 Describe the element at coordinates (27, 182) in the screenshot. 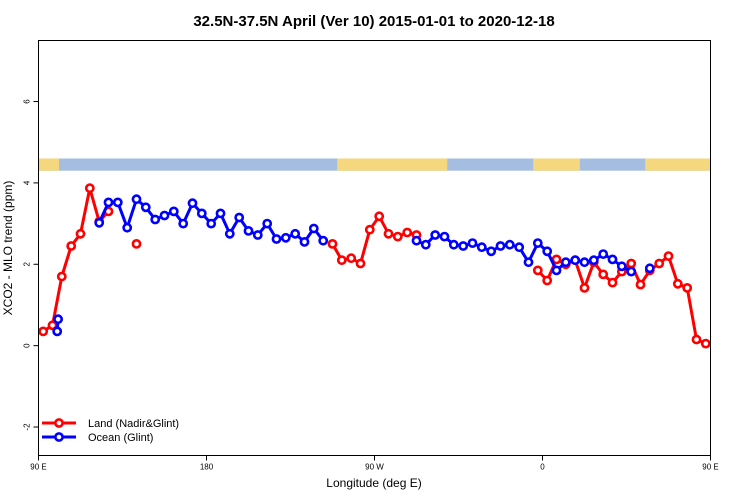

I see `y-tick-label: 4` at that location.